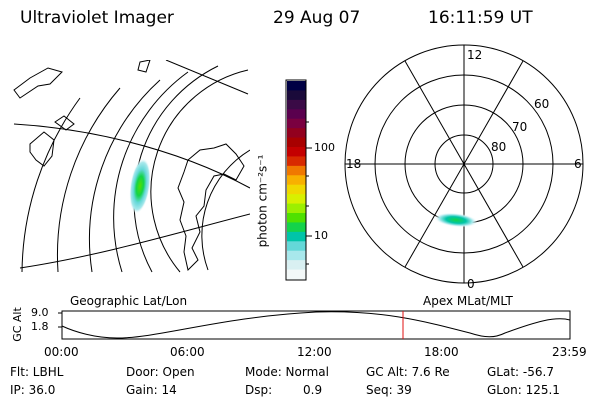  Describe the element at coordinates (523, 390) in the screenshot. I see `geographic-longitude: GLon: 125.1` at that location.